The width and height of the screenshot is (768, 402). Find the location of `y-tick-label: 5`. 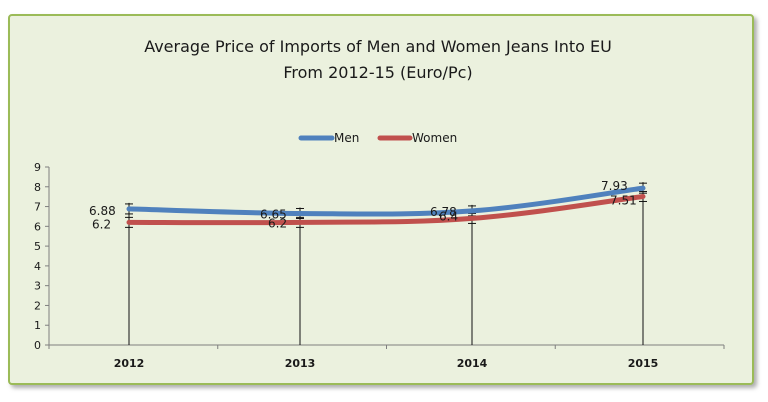

y-tick-label: 5 is located at coordinates (37, 246).